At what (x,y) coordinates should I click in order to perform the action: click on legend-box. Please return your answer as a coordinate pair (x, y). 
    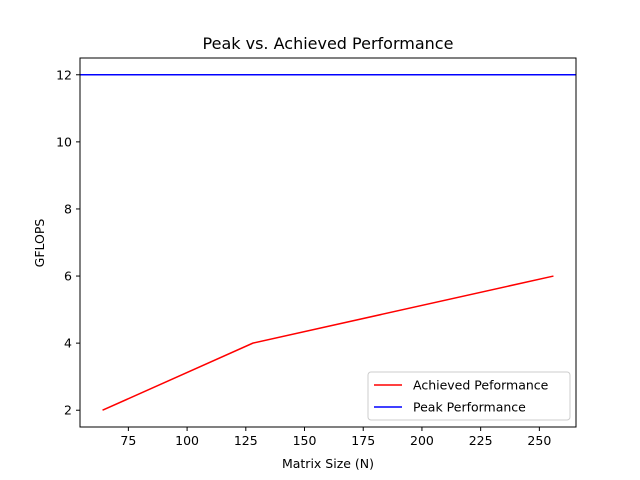
    Looking at the image, I should click on (469, 396).